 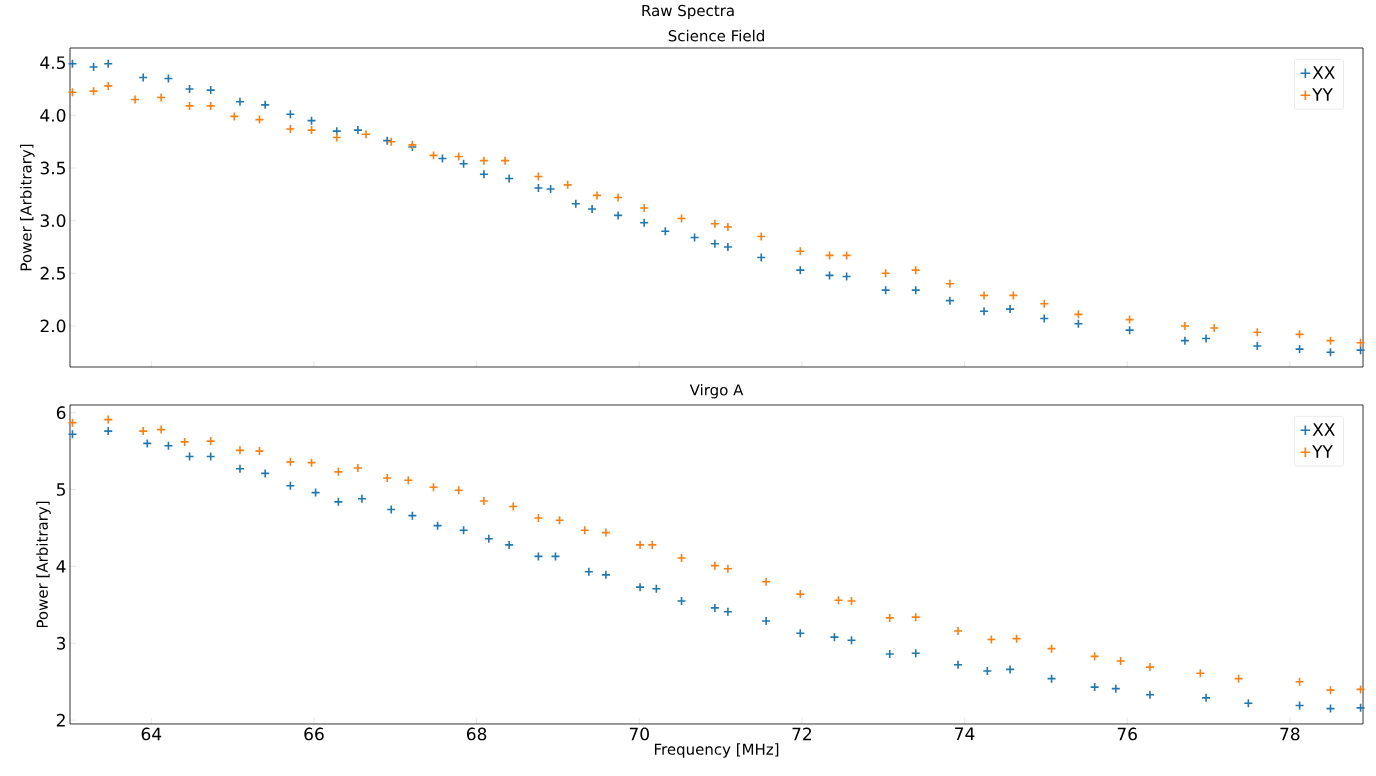 I want to click on y-tick-label: 3.0, so click(x=53, y=221).